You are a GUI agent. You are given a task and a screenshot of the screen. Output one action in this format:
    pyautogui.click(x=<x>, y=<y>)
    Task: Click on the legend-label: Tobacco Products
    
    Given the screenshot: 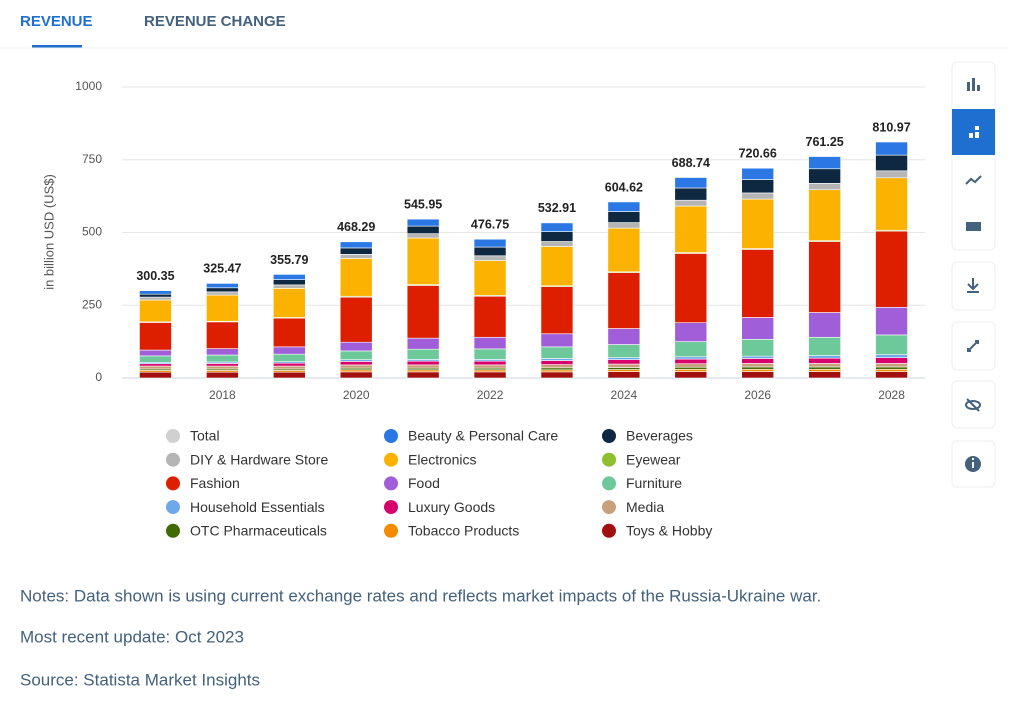 What is the action you would take?
    pyautogui.click(x=463, y=531)
    